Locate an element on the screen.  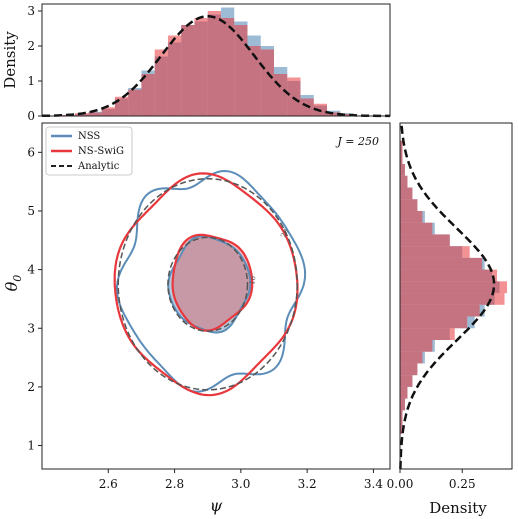
top-histogram-bars is located at coordinates (207, 61).